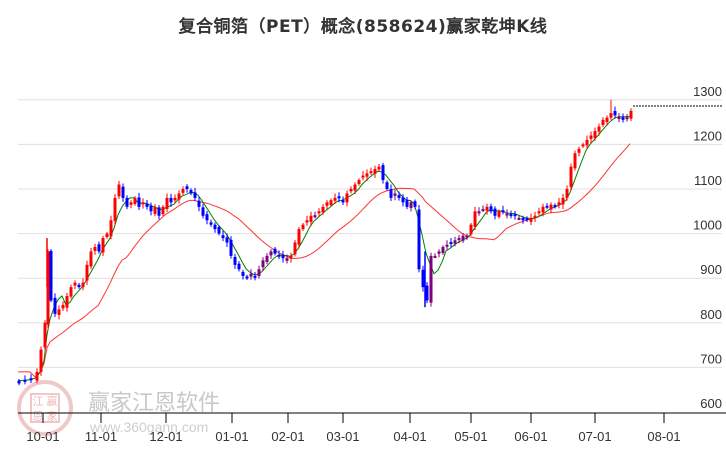  What do you see at coordinates (707, 225) in the screenshot?
I see `y-tick-label: 1000` at bounding box center [707, 225].